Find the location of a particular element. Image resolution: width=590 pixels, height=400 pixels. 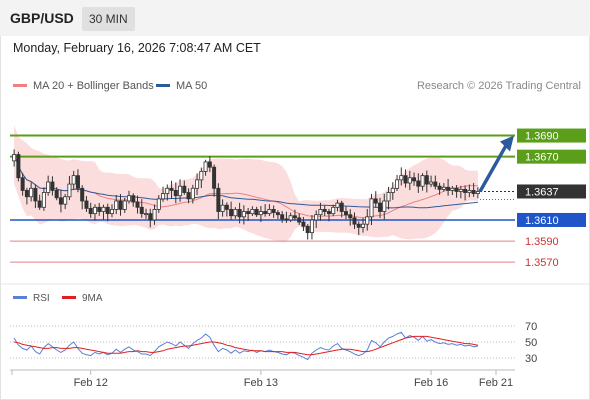

last-price-label: 1.3637 is located at coordinates (542, 192).